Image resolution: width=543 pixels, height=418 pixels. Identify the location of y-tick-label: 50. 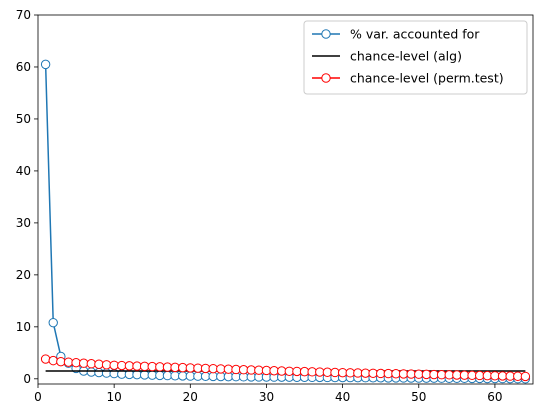
(23, 119).